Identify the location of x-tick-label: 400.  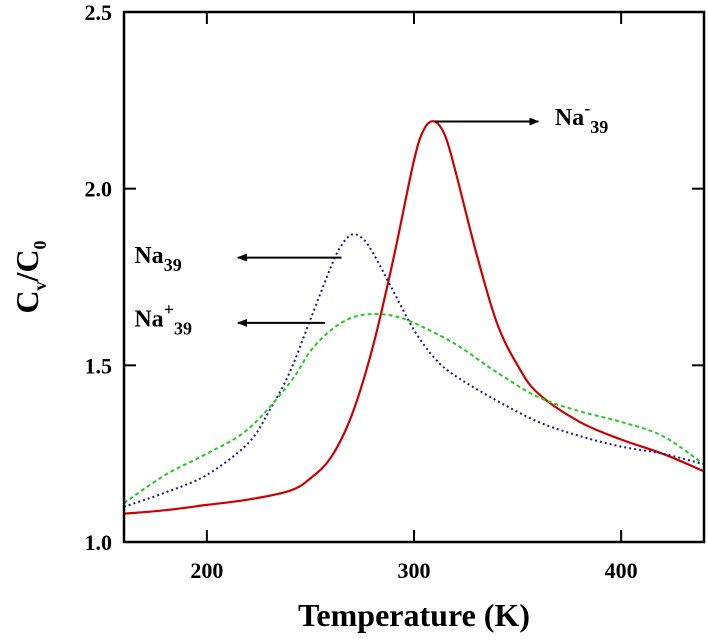
(621, 570).